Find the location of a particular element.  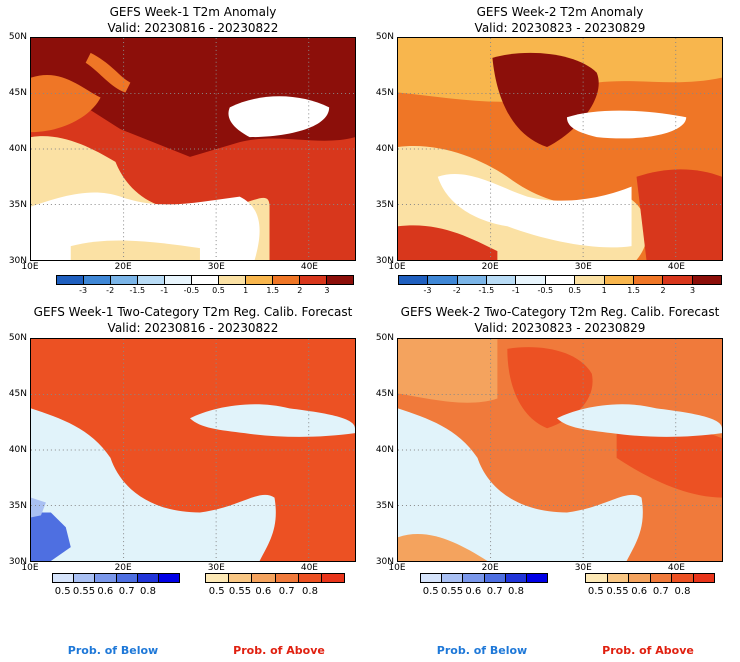

panel1-colorbar-tick-label: 1 is located at coordinates (246, 290).